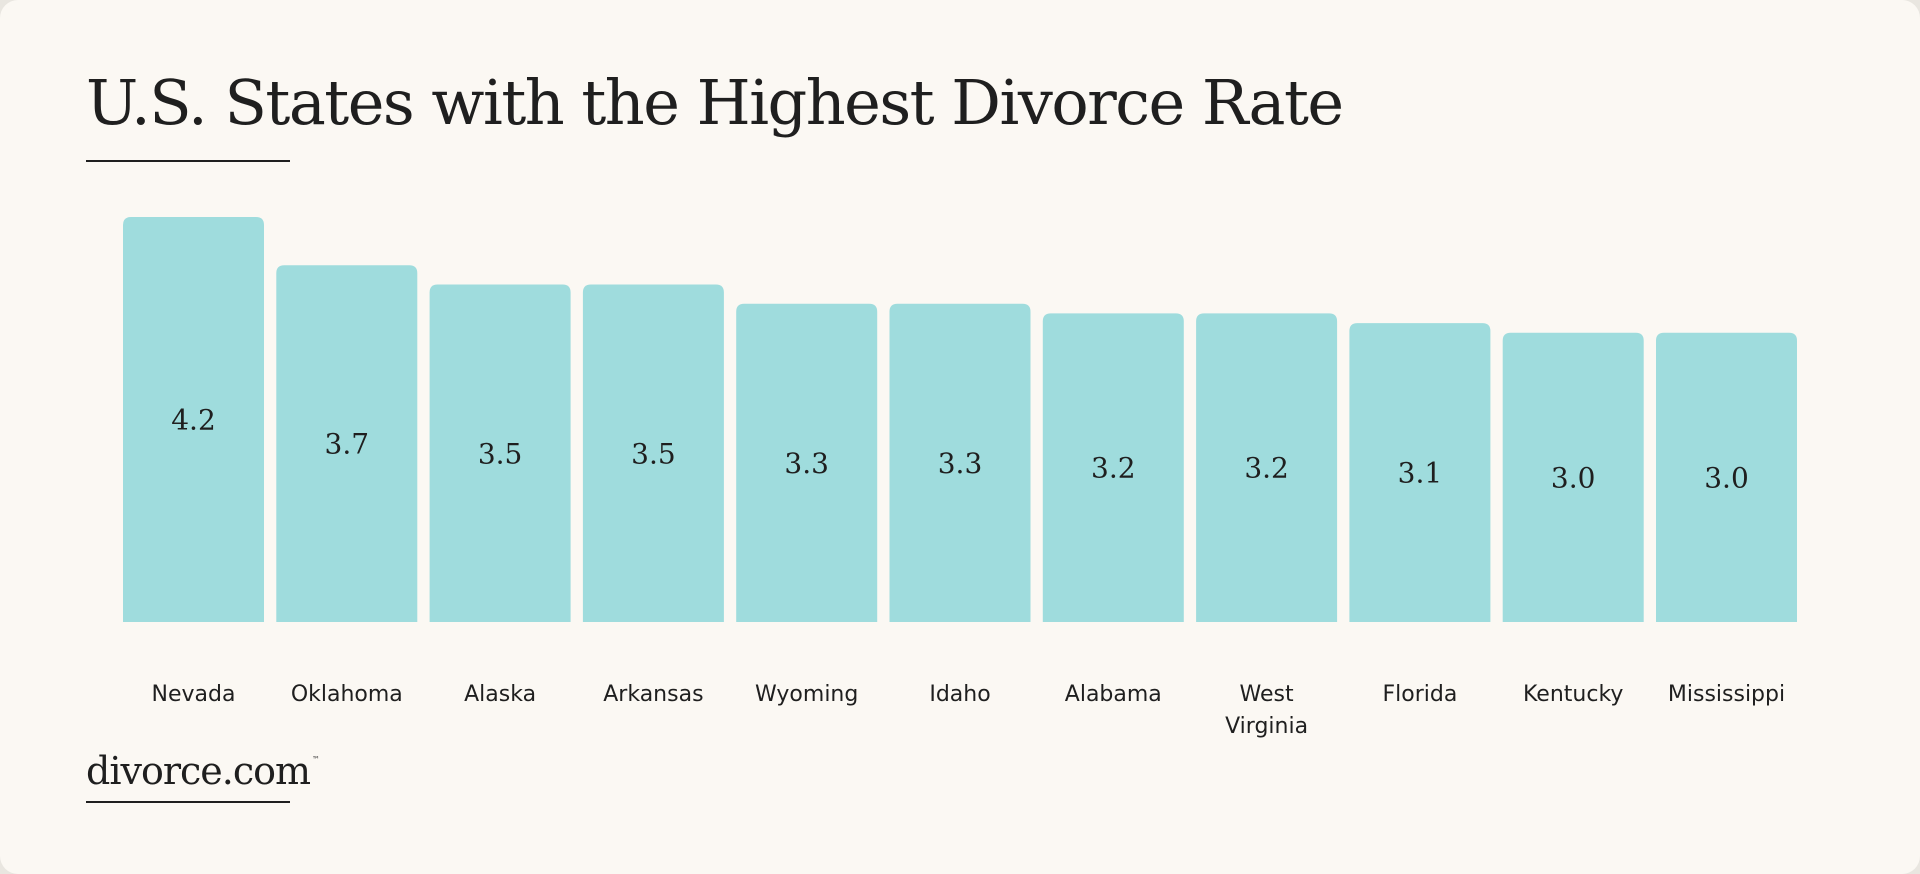 This screenshot has width=1920, height=874. I want to click on bar-kentucky, so click(1573, 477).